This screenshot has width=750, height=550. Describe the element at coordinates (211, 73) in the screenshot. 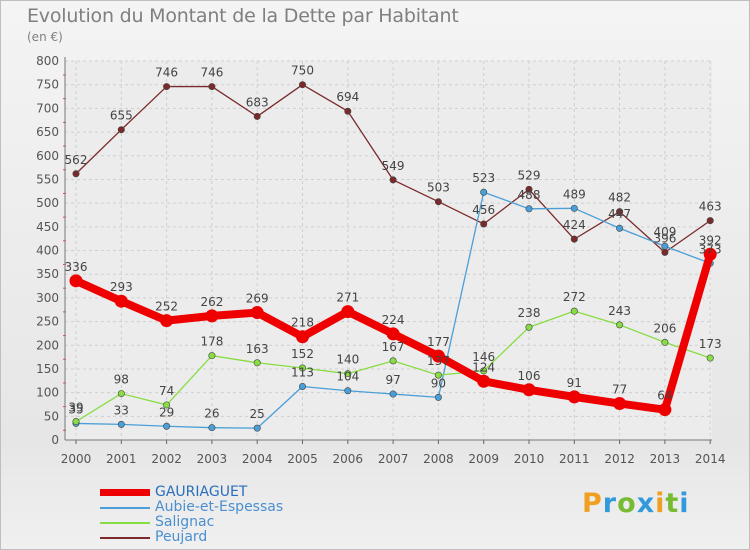

I see `data-label-peujard: 746` at that location.